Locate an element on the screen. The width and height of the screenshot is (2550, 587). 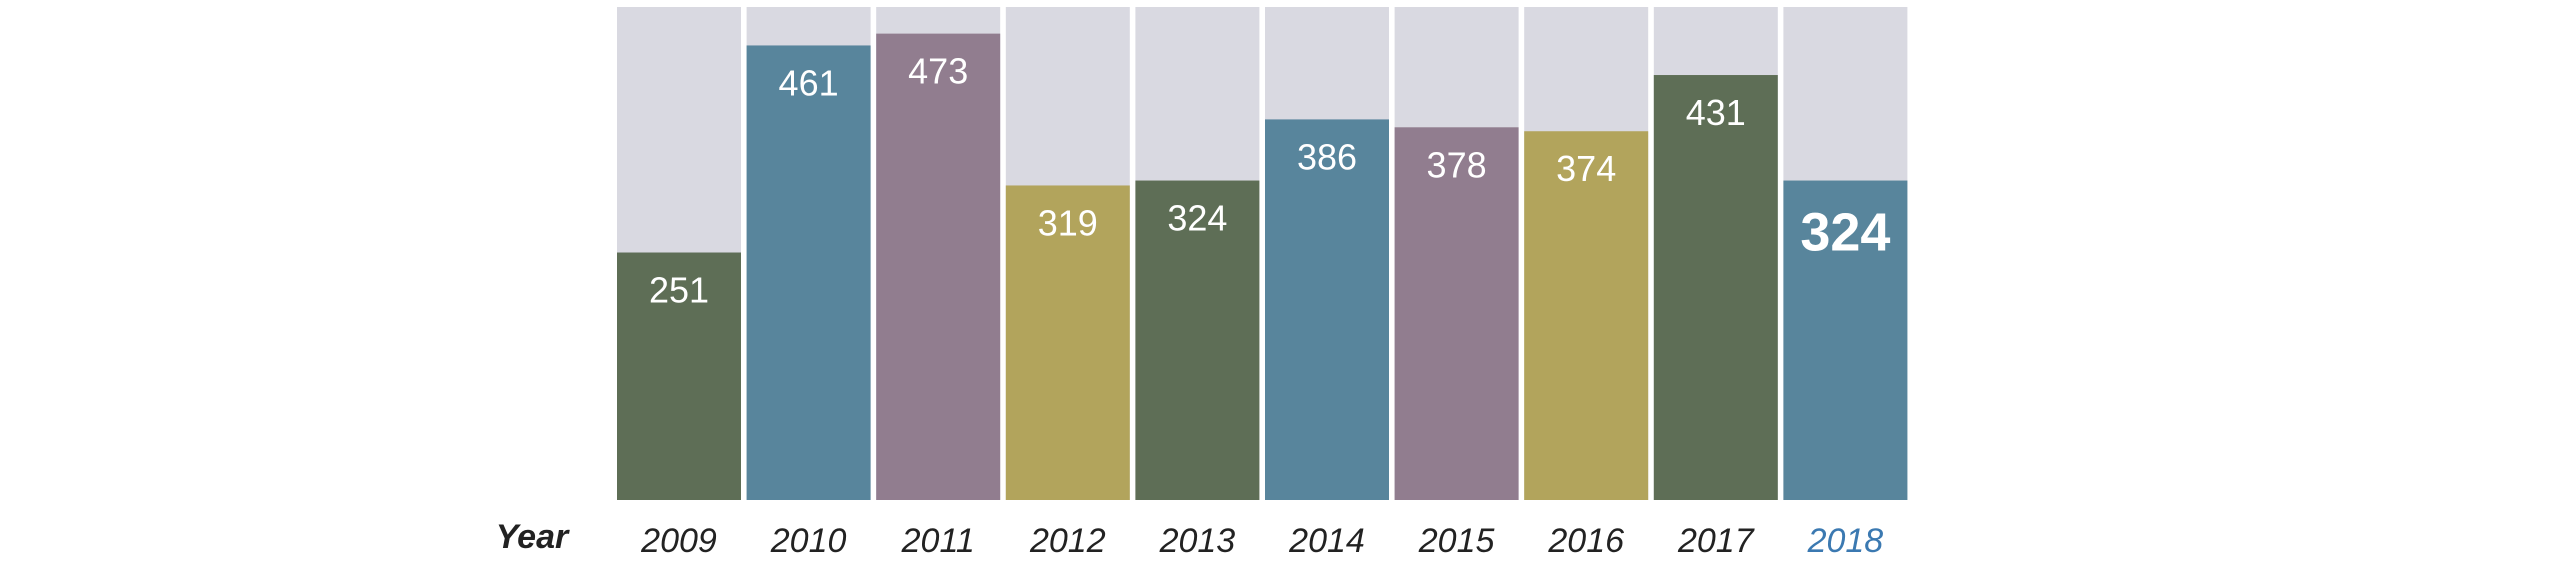
x-tick-label-2012: 2012 is located at coordinates (1067, 541).